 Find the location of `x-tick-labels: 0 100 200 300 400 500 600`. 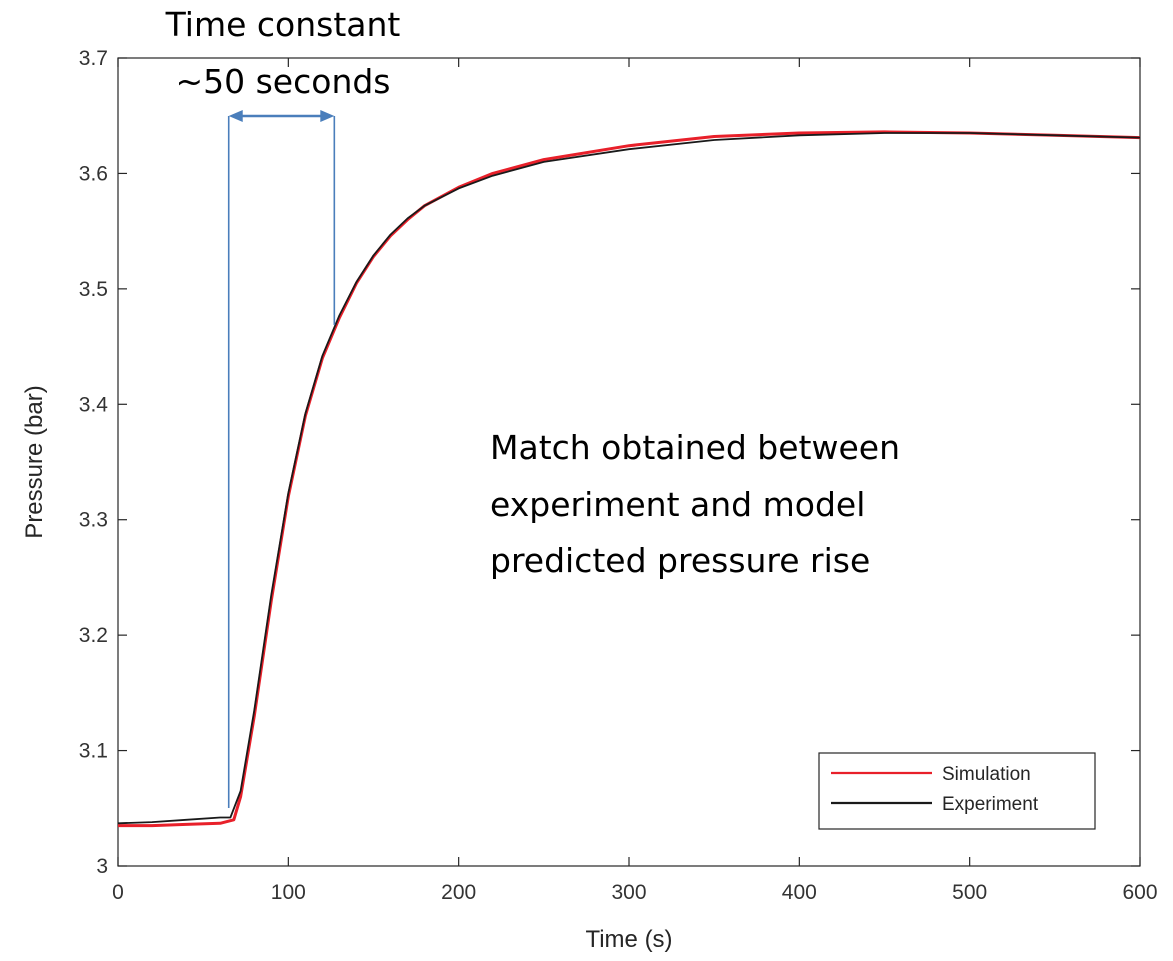

x-tick-labels: 0 100 200 300 400 500 600 is located at coordinates (634, 892).